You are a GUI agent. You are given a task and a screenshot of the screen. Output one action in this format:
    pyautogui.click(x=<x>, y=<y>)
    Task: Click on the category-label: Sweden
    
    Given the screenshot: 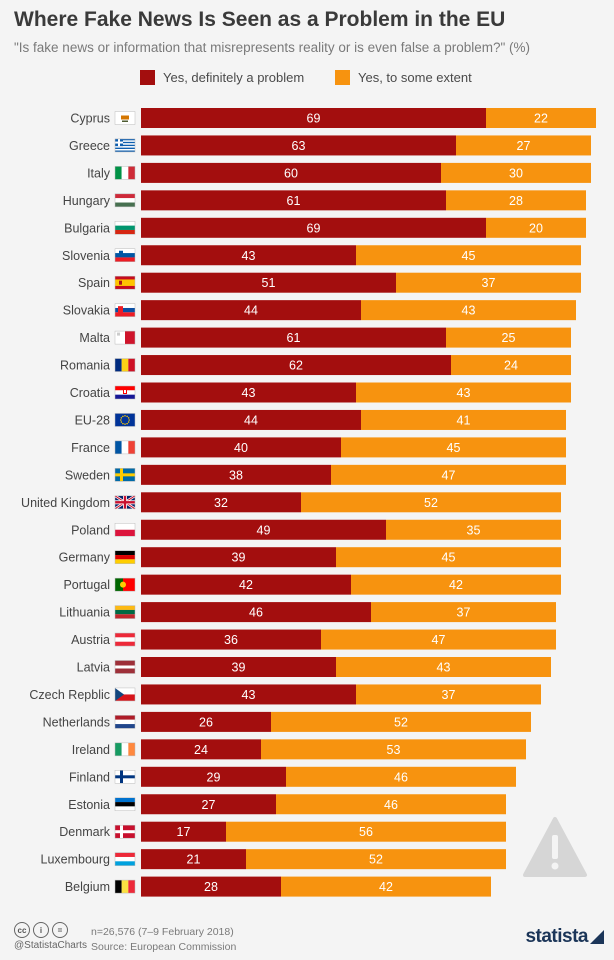 What is the action you would take?
    pyautogui.click(x=87, y=475)
    